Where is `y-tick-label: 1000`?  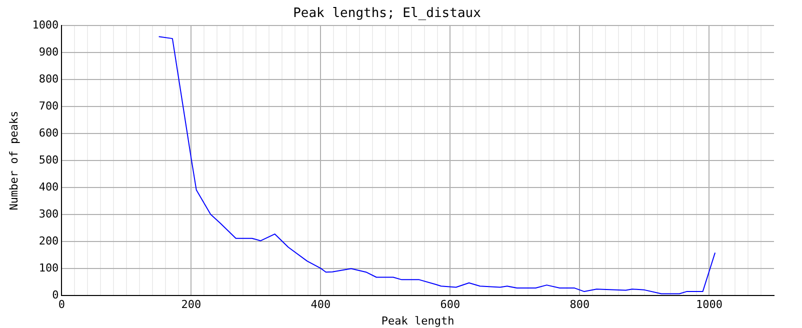
y-tick-label: 1000 is located at coordinates (45, 25).